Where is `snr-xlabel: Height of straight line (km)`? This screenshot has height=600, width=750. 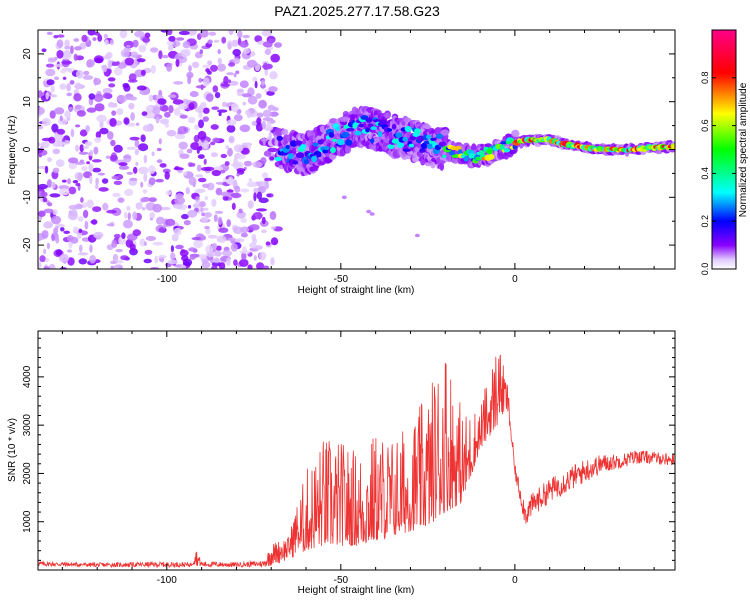 snr-xlabel: Height of straight line (km) is located at coordinates (356, 590).